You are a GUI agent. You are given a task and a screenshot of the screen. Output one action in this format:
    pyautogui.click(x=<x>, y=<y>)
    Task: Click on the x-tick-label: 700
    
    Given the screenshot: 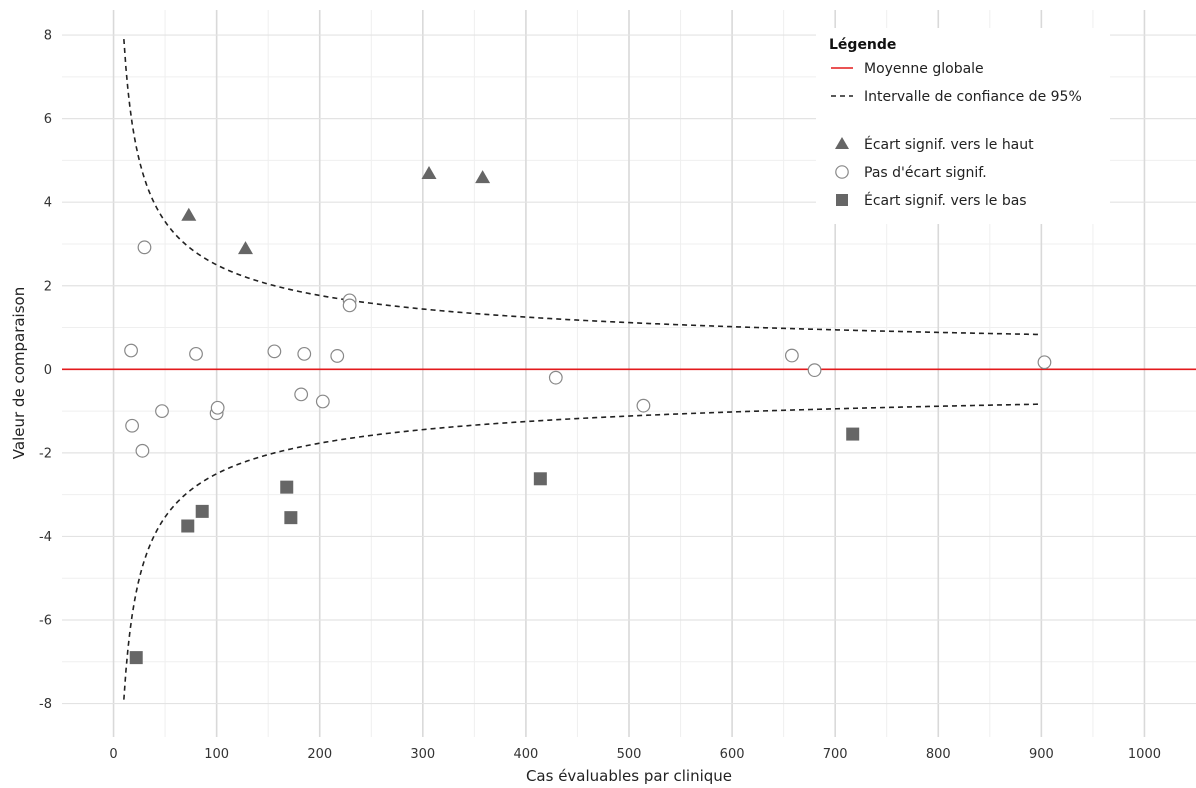 What is the action you would take?
    pyautogui.click(x=835, y=754)
    